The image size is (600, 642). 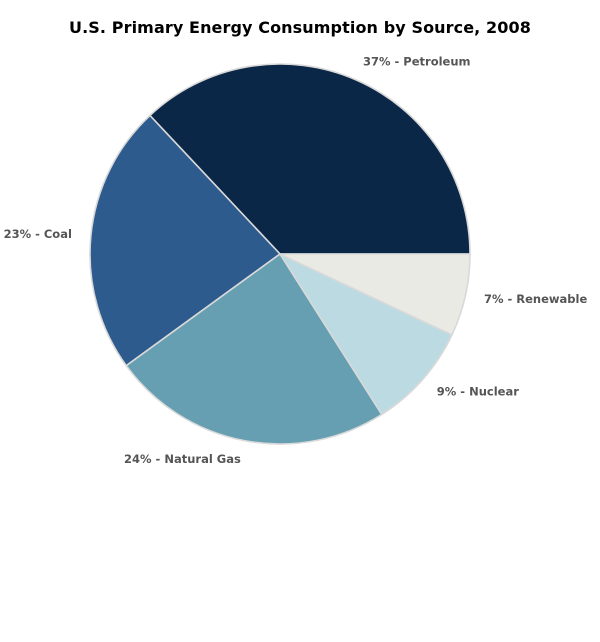 What do you see at coordinates (417, 62) in the screenshot?
I see `pie-label-petroleum: 37% - Petroleum` at bounding box center [417, 62].